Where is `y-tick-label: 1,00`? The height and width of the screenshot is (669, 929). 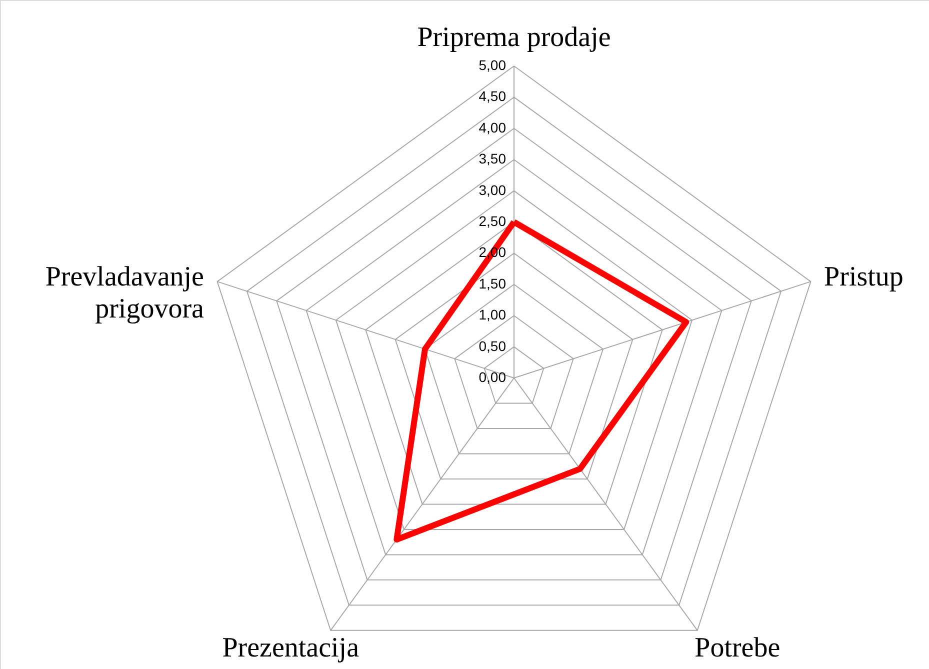
y-tick-label: 1,00 is located at coordinates (492, 314).